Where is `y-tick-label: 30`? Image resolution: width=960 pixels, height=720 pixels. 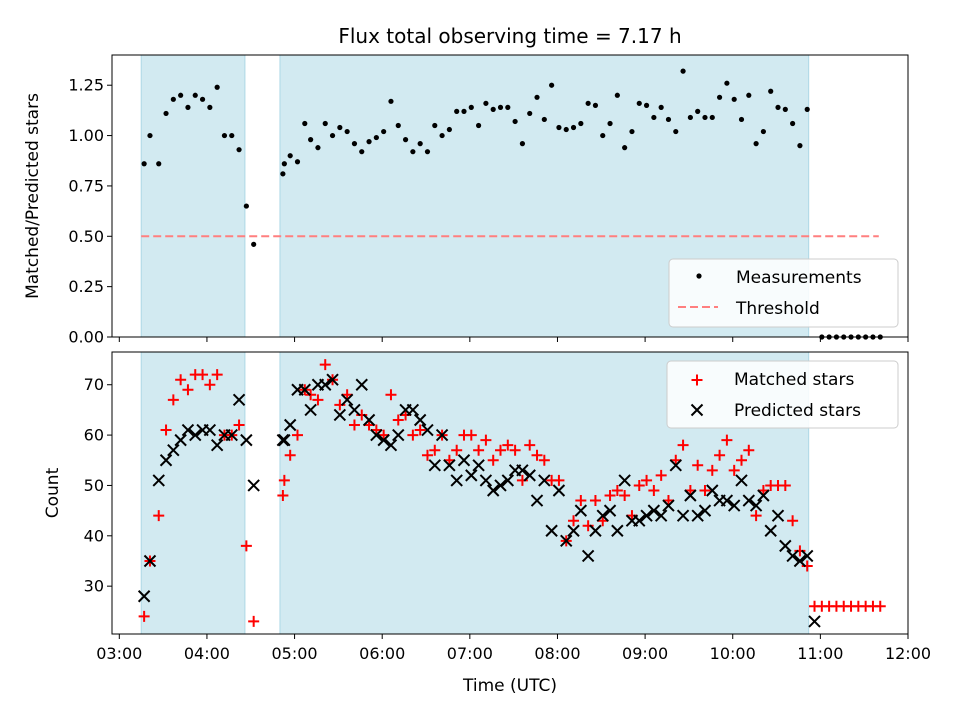
y-tick-label: 30 is located at coordinates (94, 586).